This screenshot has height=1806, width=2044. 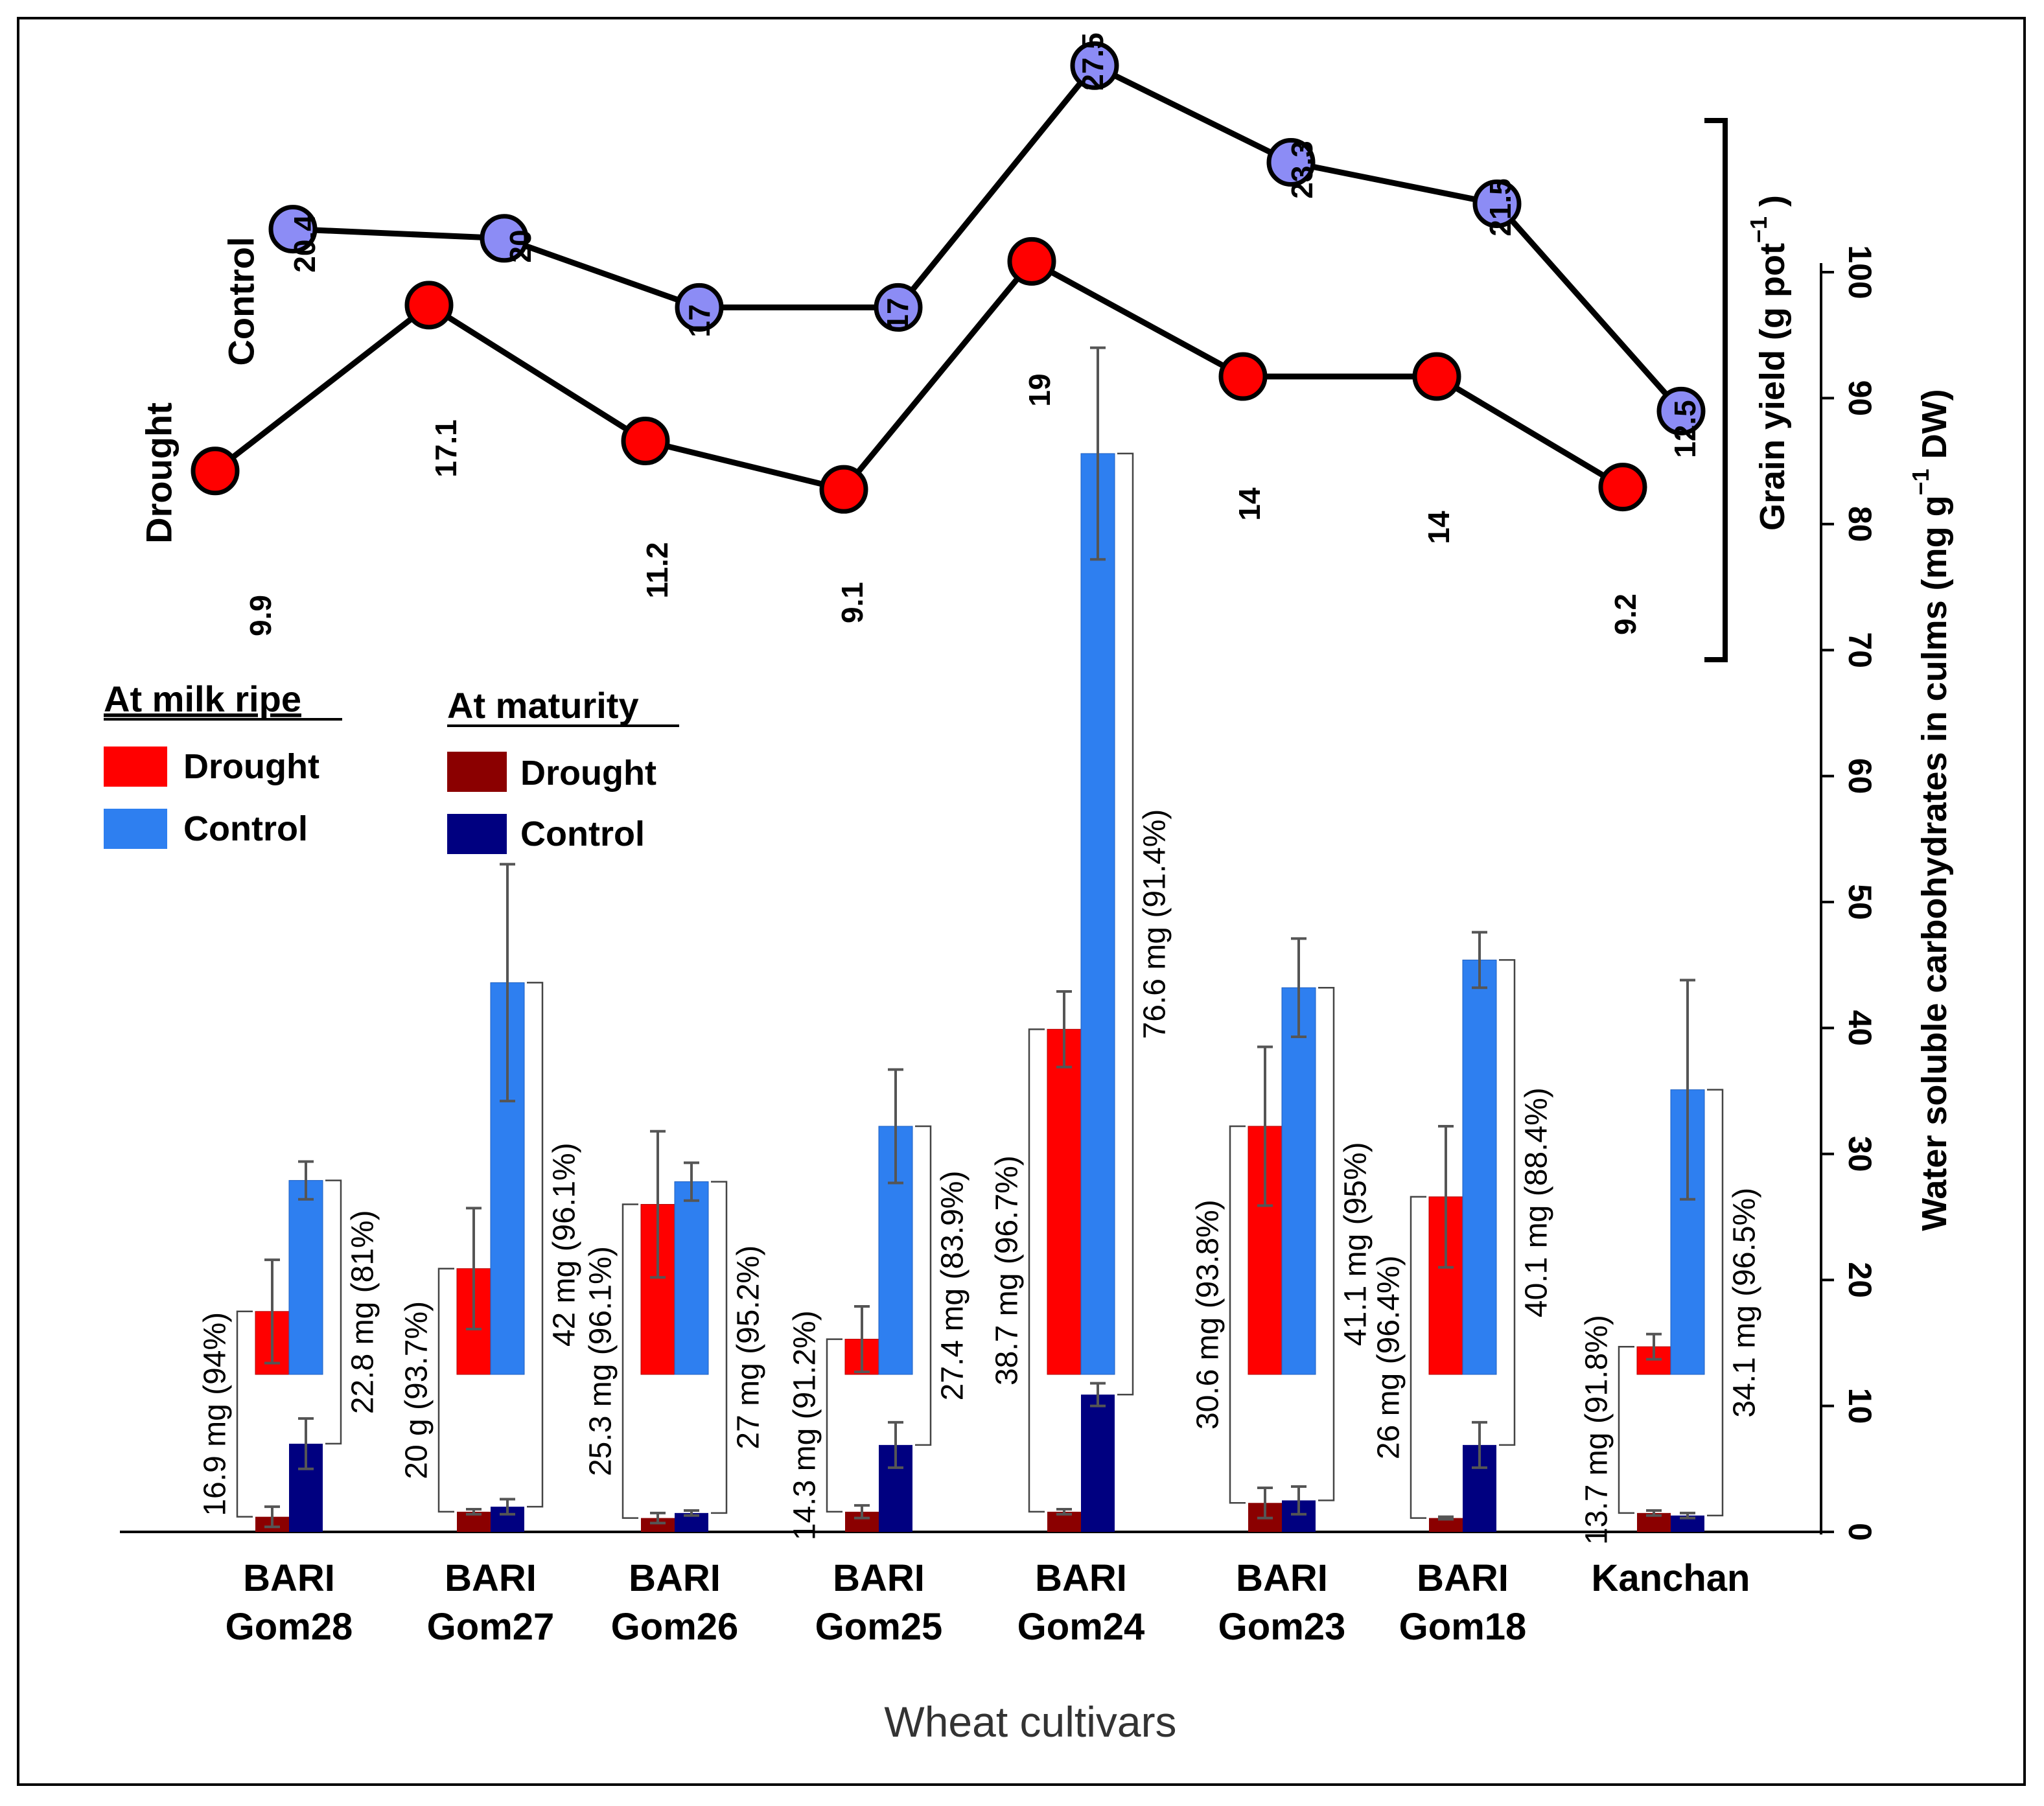 I want to click on remobilization-label-control: 40.1 mg (88.4%), so click(x=1537, y=1202).